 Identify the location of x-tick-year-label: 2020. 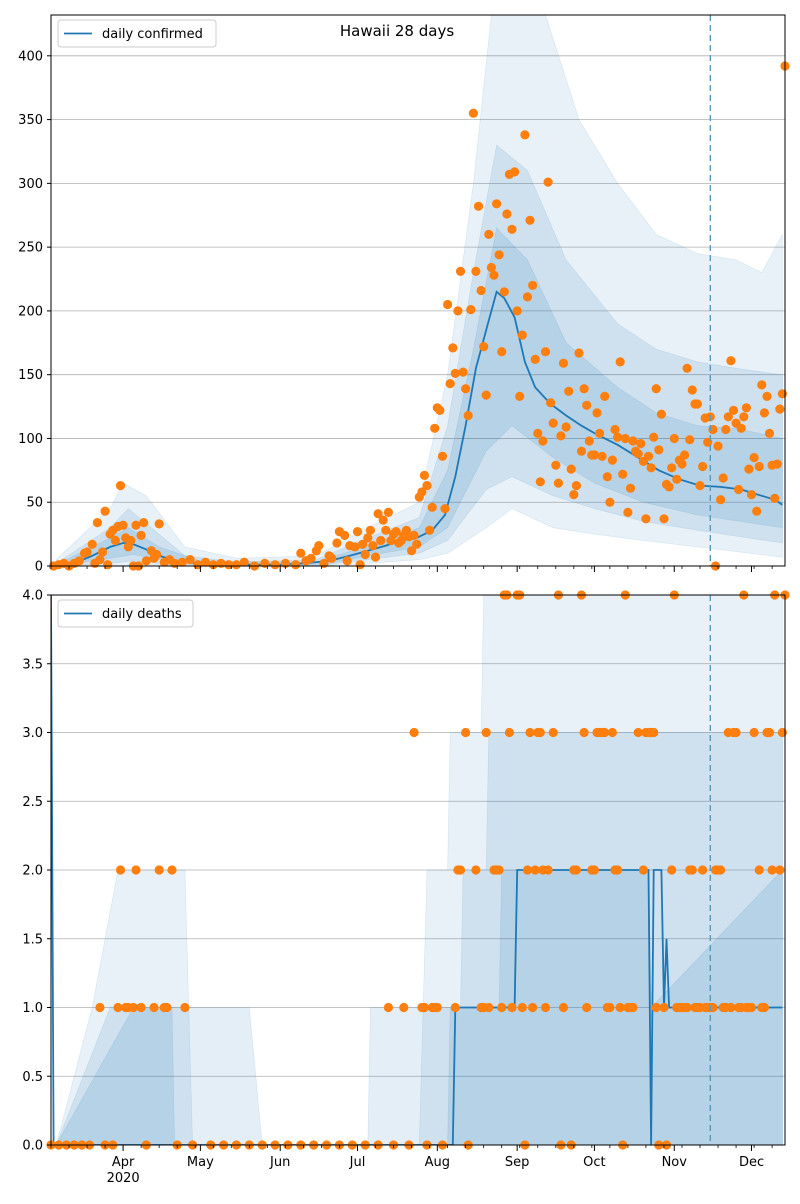
(123, 1178).